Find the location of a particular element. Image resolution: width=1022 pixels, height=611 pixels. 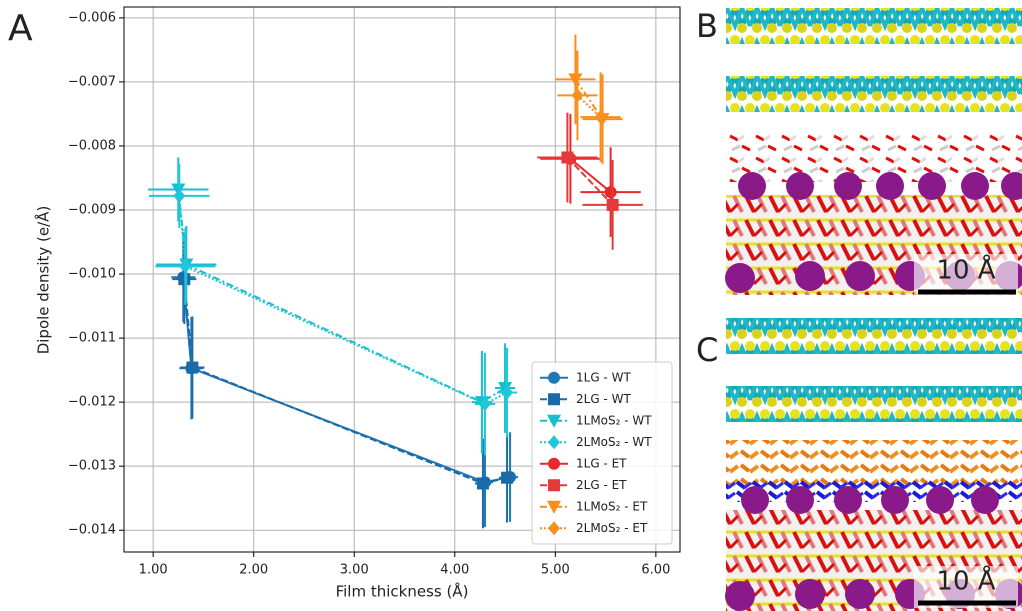

legend-label: 2LMoS₂ - ET is located at coordinates (612, 528).